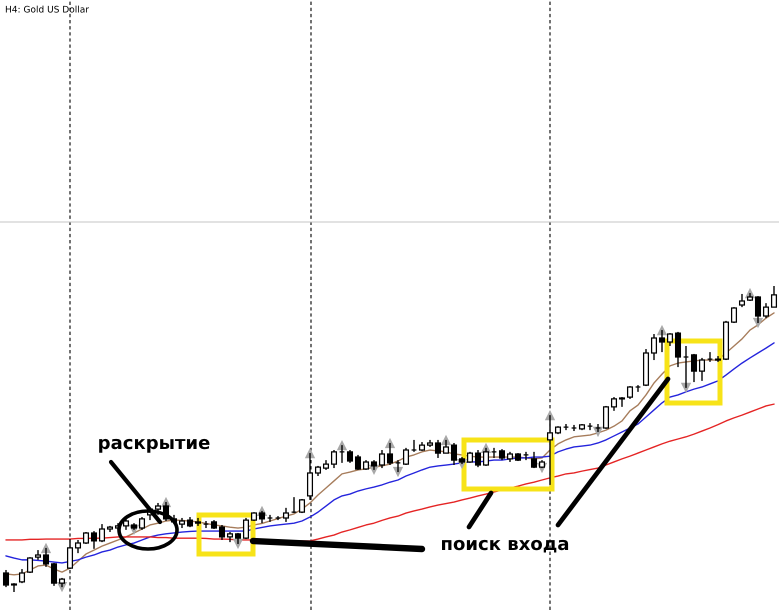 This screenshot has height=610, width=779. Describe the element at coordinates (505, 546) in the screenshot. I see `annotation: поиск входа` at that location.